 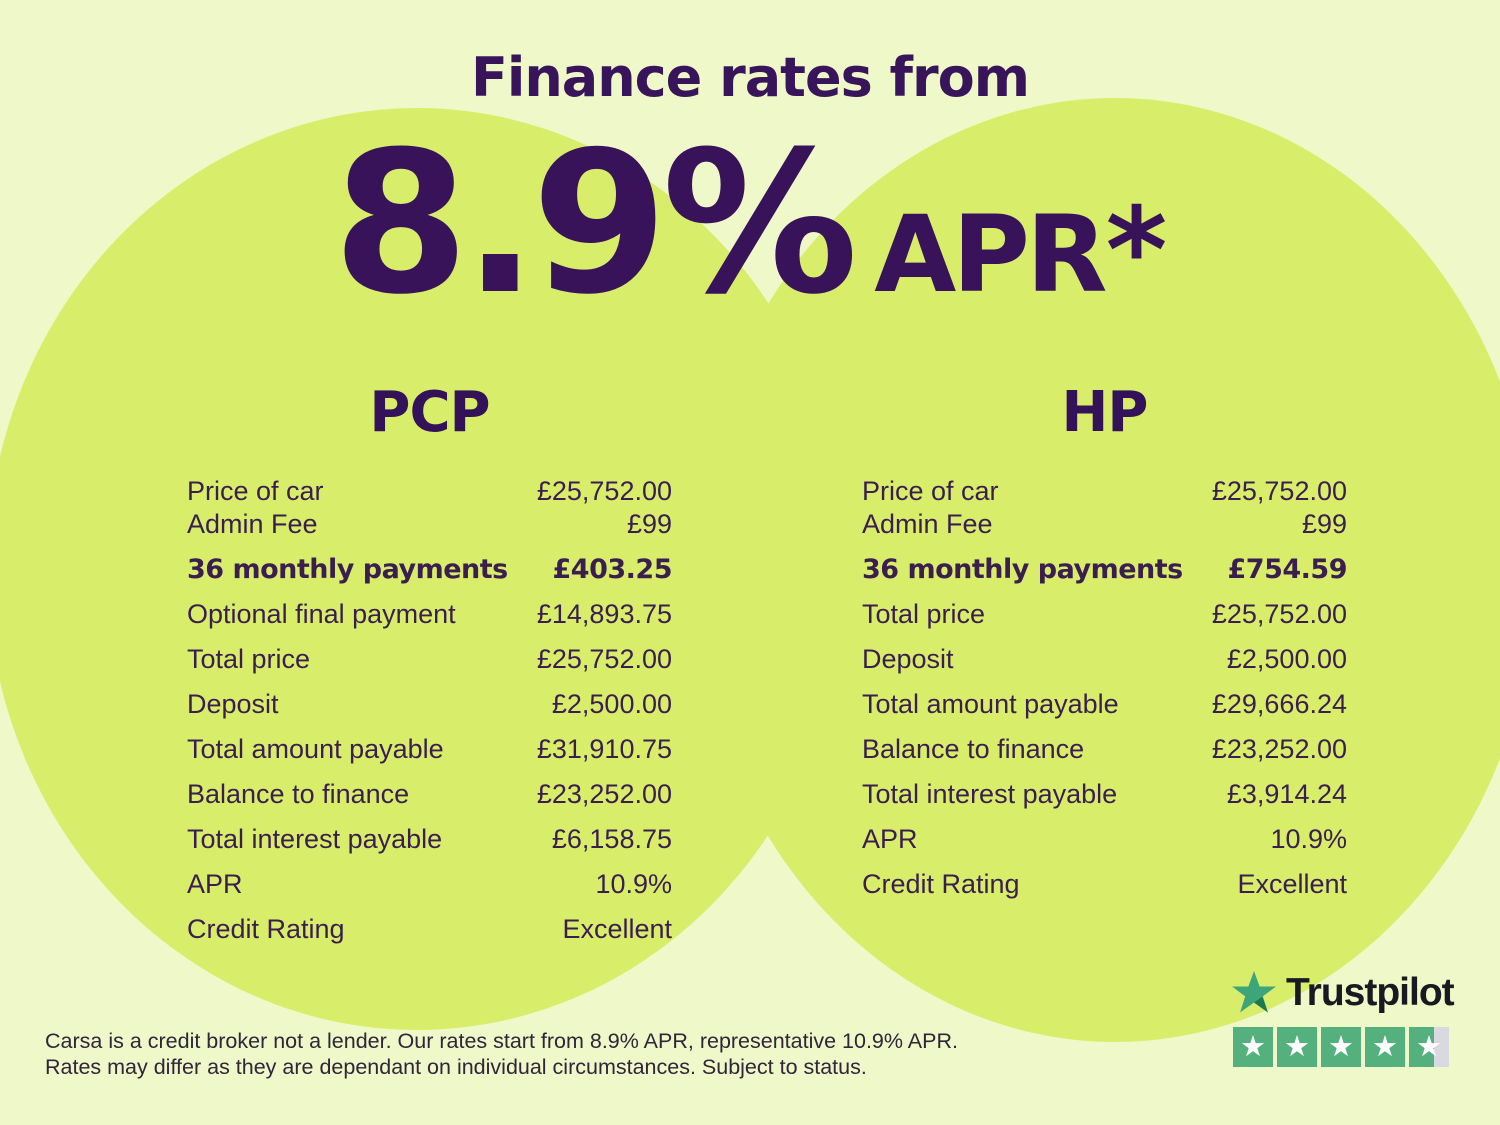 I want to click on row-value: £754.59, so click(x=1287, y=569).